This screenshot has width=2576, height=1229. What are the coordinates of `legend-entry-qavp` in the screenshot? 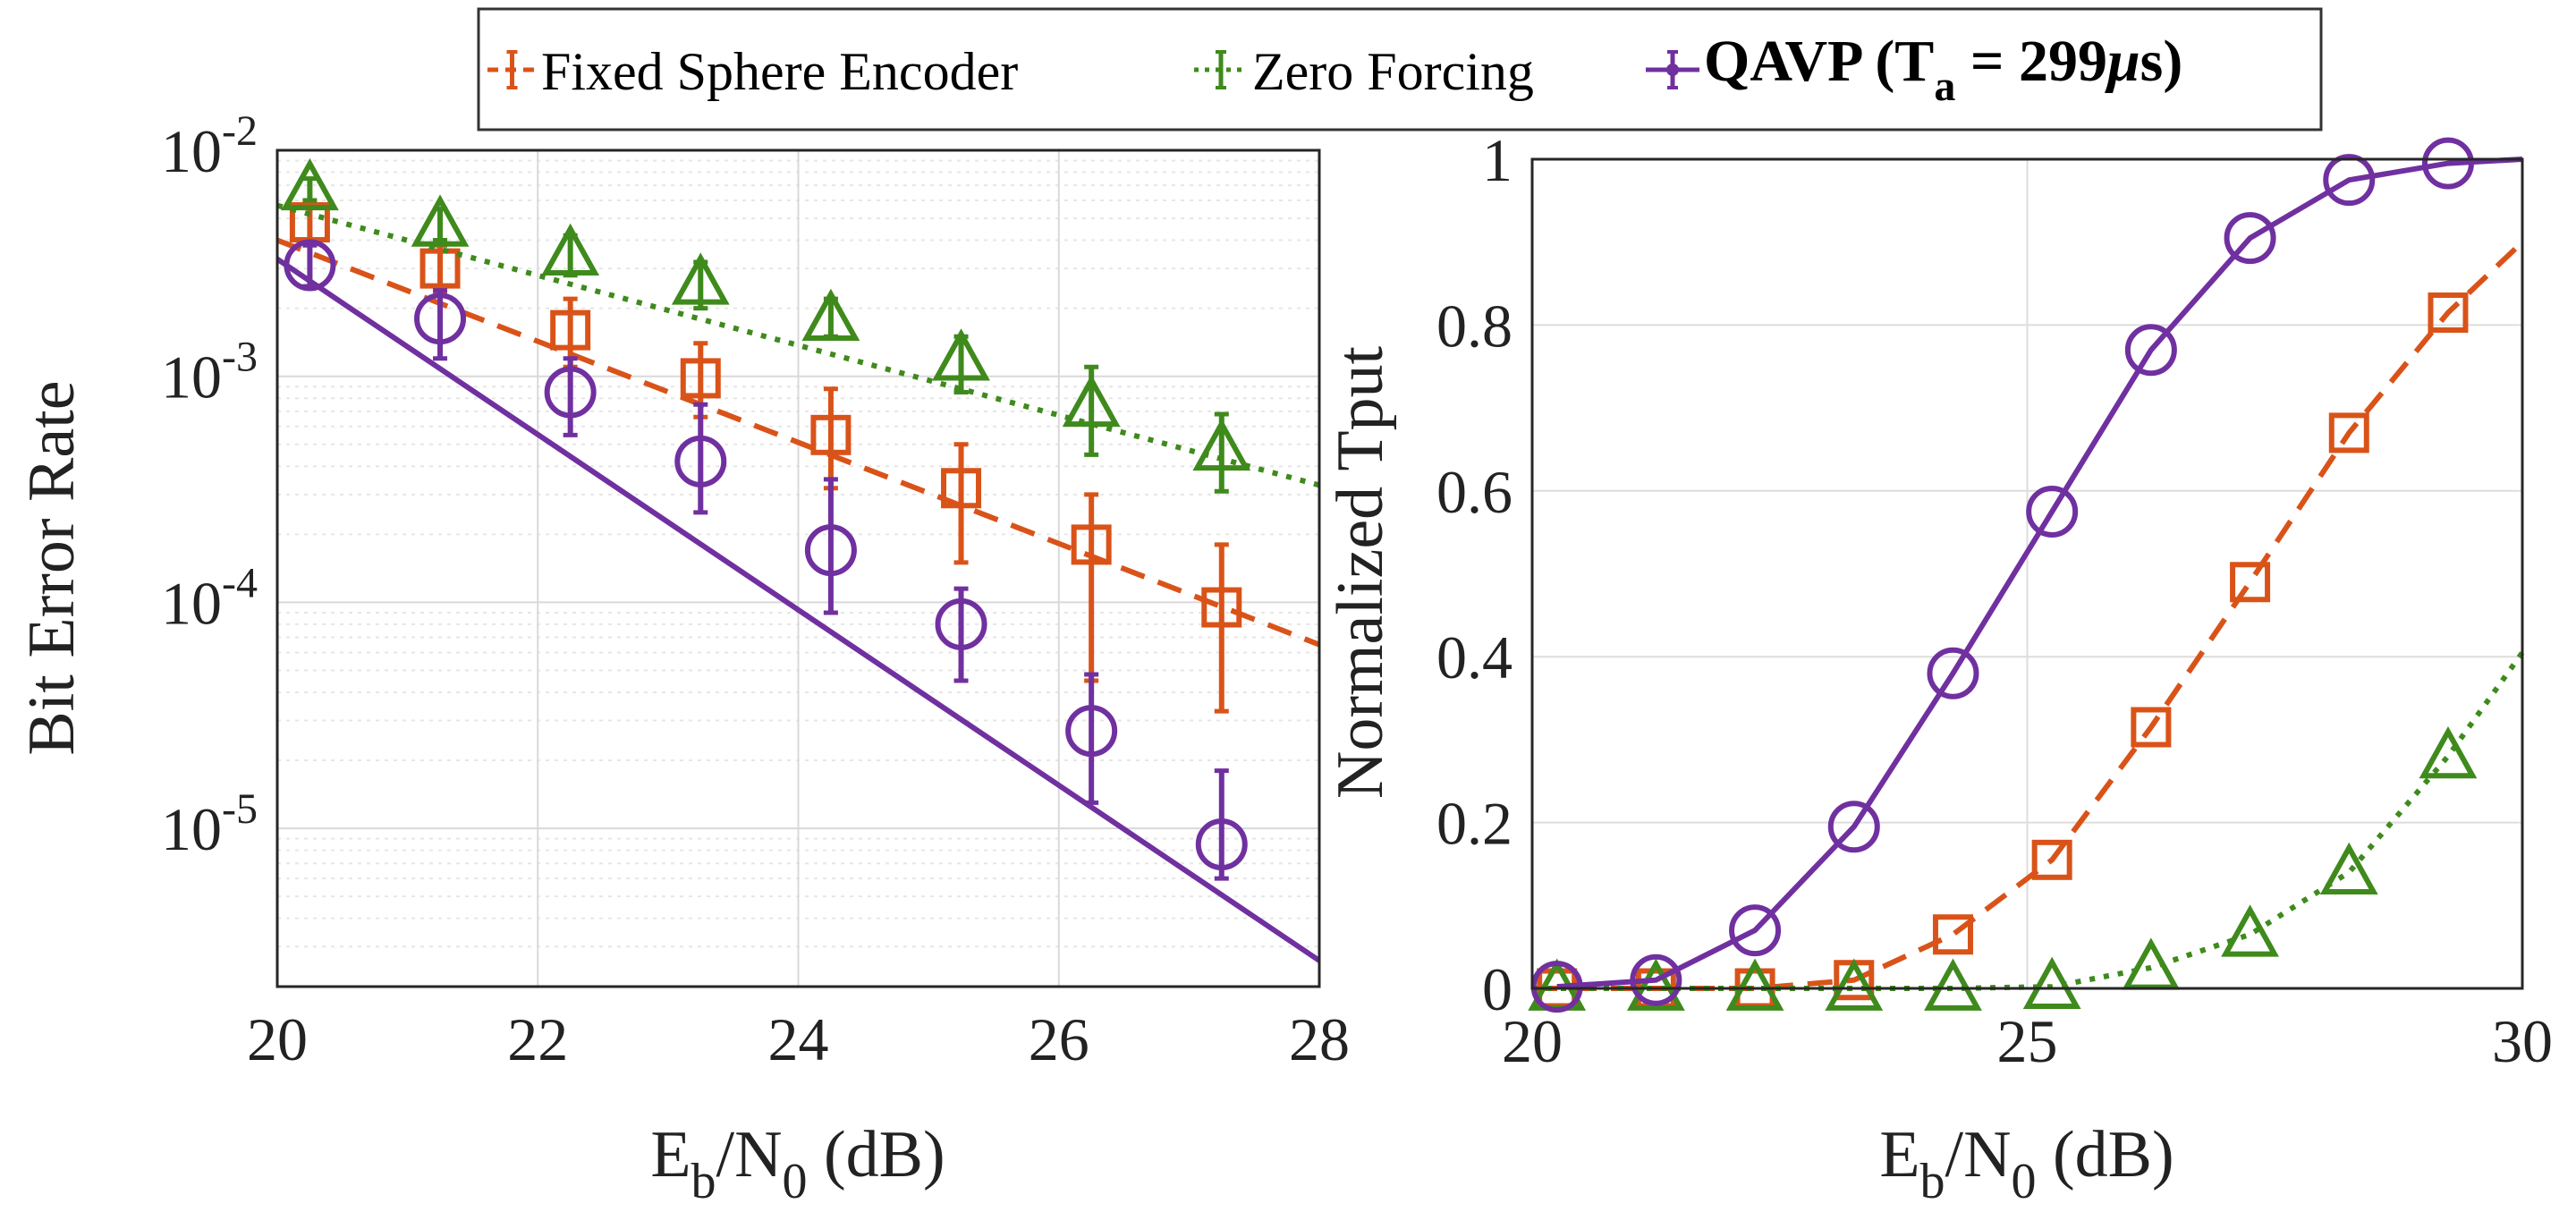 It's located at (1672, 69).